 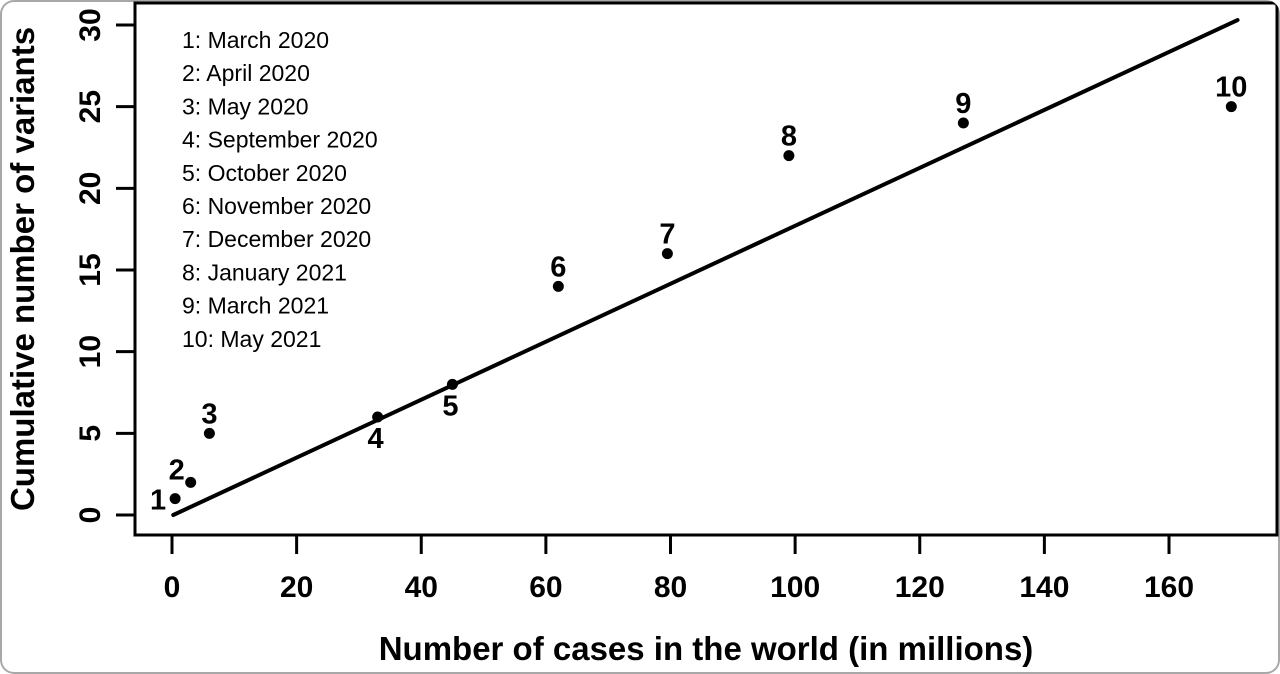 I want to click on legend-entry: 8: January 2021, so click(x=264, y=272).